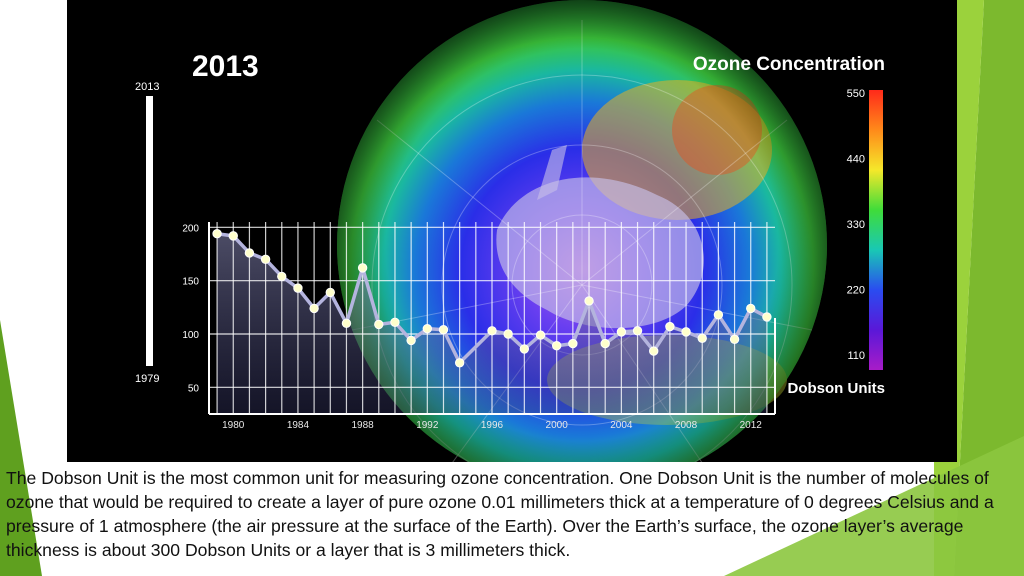  I want to click on x-tick-label: 1992, so click(427, 425).